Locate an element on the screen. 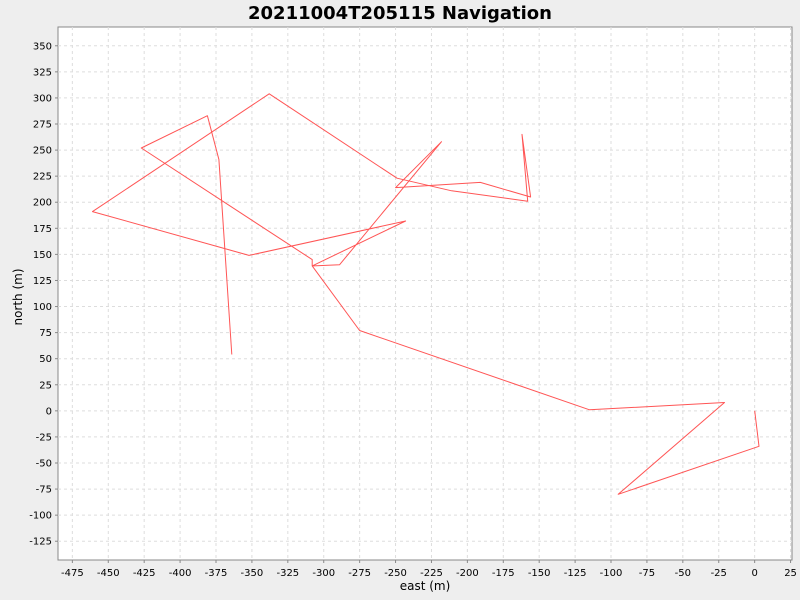 The height and width of the screenshot is (600, 800). y-tick-label: 250 is located at coordinates (42, 151).